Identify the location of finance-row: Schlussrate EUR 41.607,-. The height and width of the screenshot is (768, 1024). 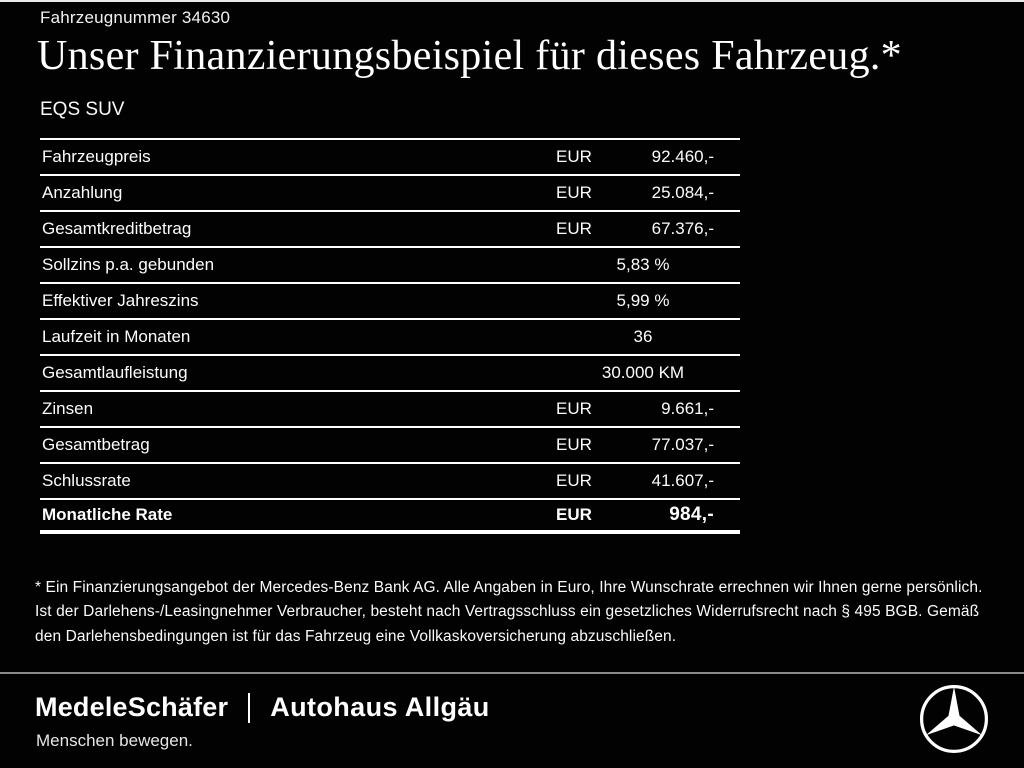
(390, 480).